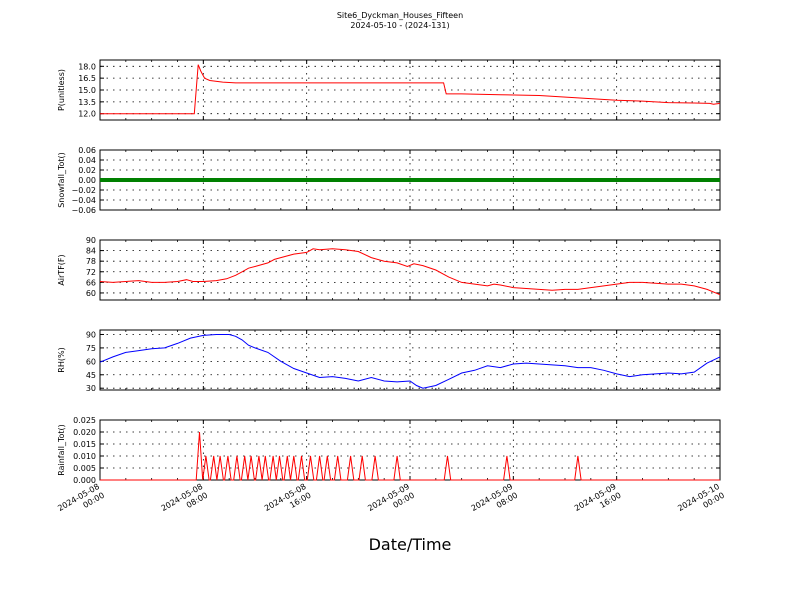 Image resolution: width=800 pixels, height=600 pixels. Describe the element at coordinates (61, 180) in the screenshot. I see `y-axis-label: Snowfall_Tot()` at that location.